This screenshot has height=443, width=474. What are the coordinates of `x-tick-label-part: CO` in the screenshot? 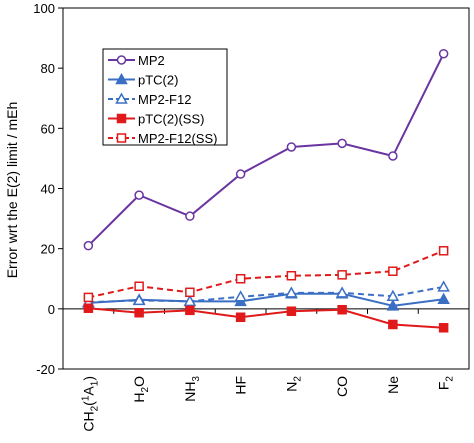 It's located at (342, 386).